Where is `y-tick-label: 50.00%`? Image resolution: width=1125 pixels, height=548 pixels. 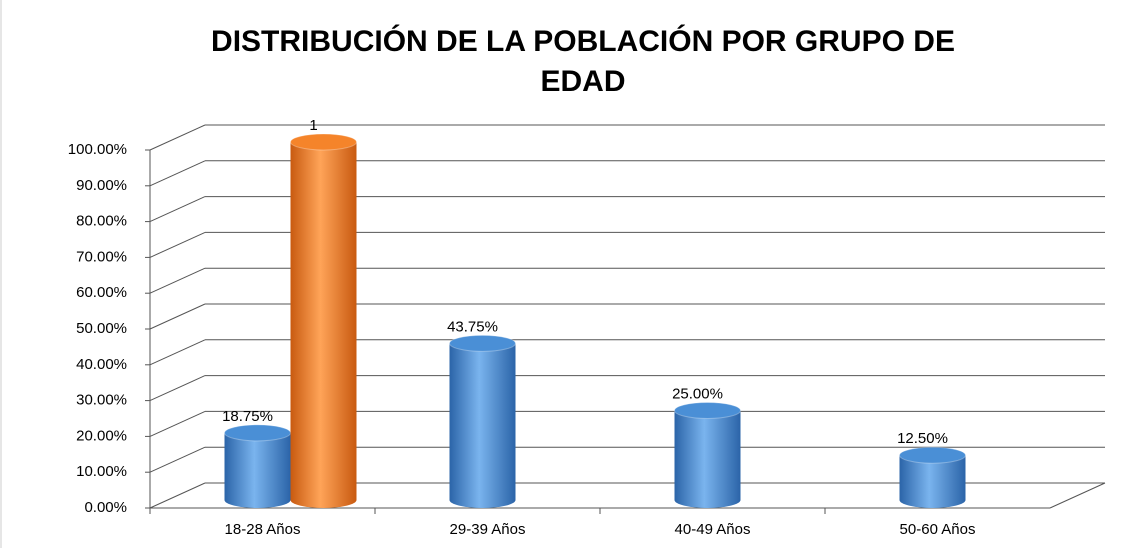 y-tick-label: 50.00% is located at coordinates (101, 328).